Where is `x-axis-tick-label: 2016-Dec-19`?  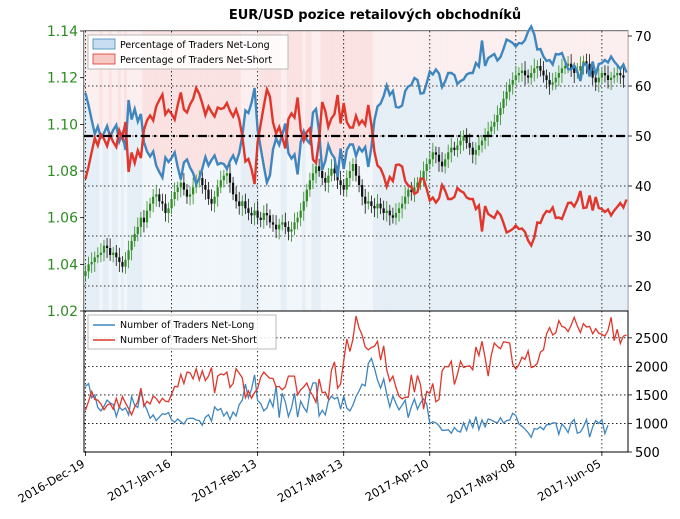 x-axis-tick-label: 2016-Dec-19 is located at coordinates (51, 480).